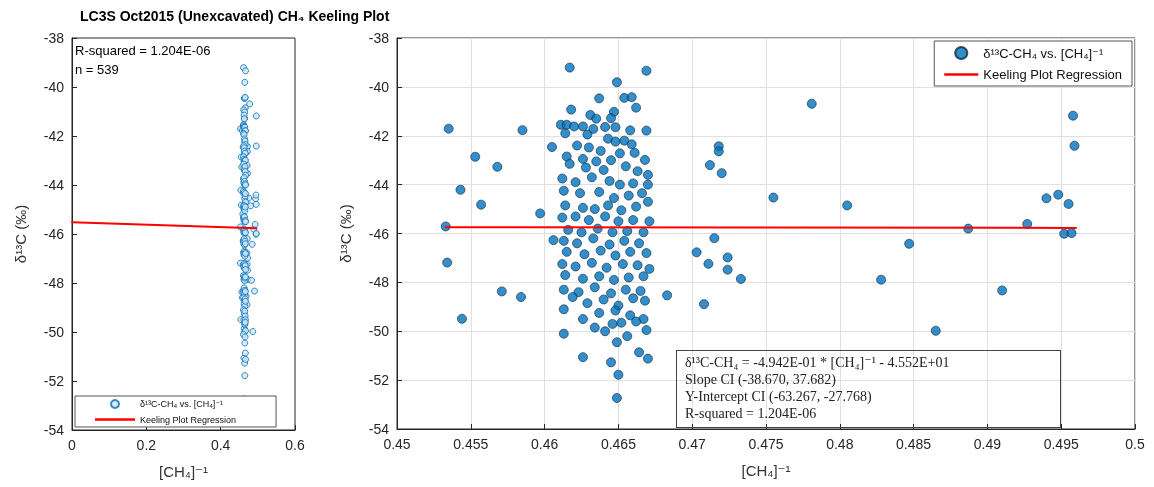  Describe the element at coordinates (235, 16) in the screenshot. I see `chart-title: LC3S Oct2015 (Unexcavated) CH₄ Keeling Plot` at that location.